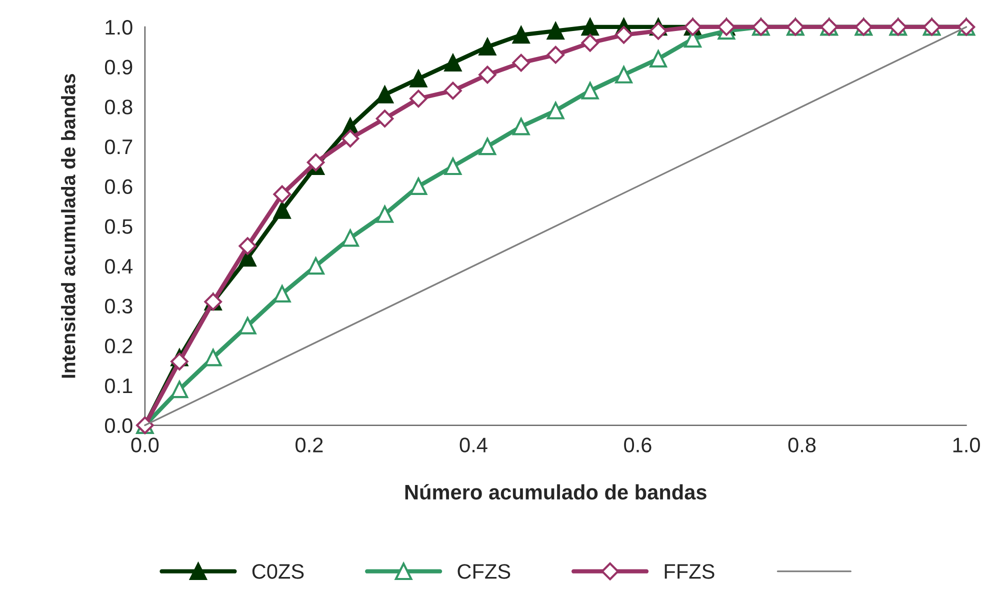  I want to click on x-tick-label: 0.6, so click(638, 445).